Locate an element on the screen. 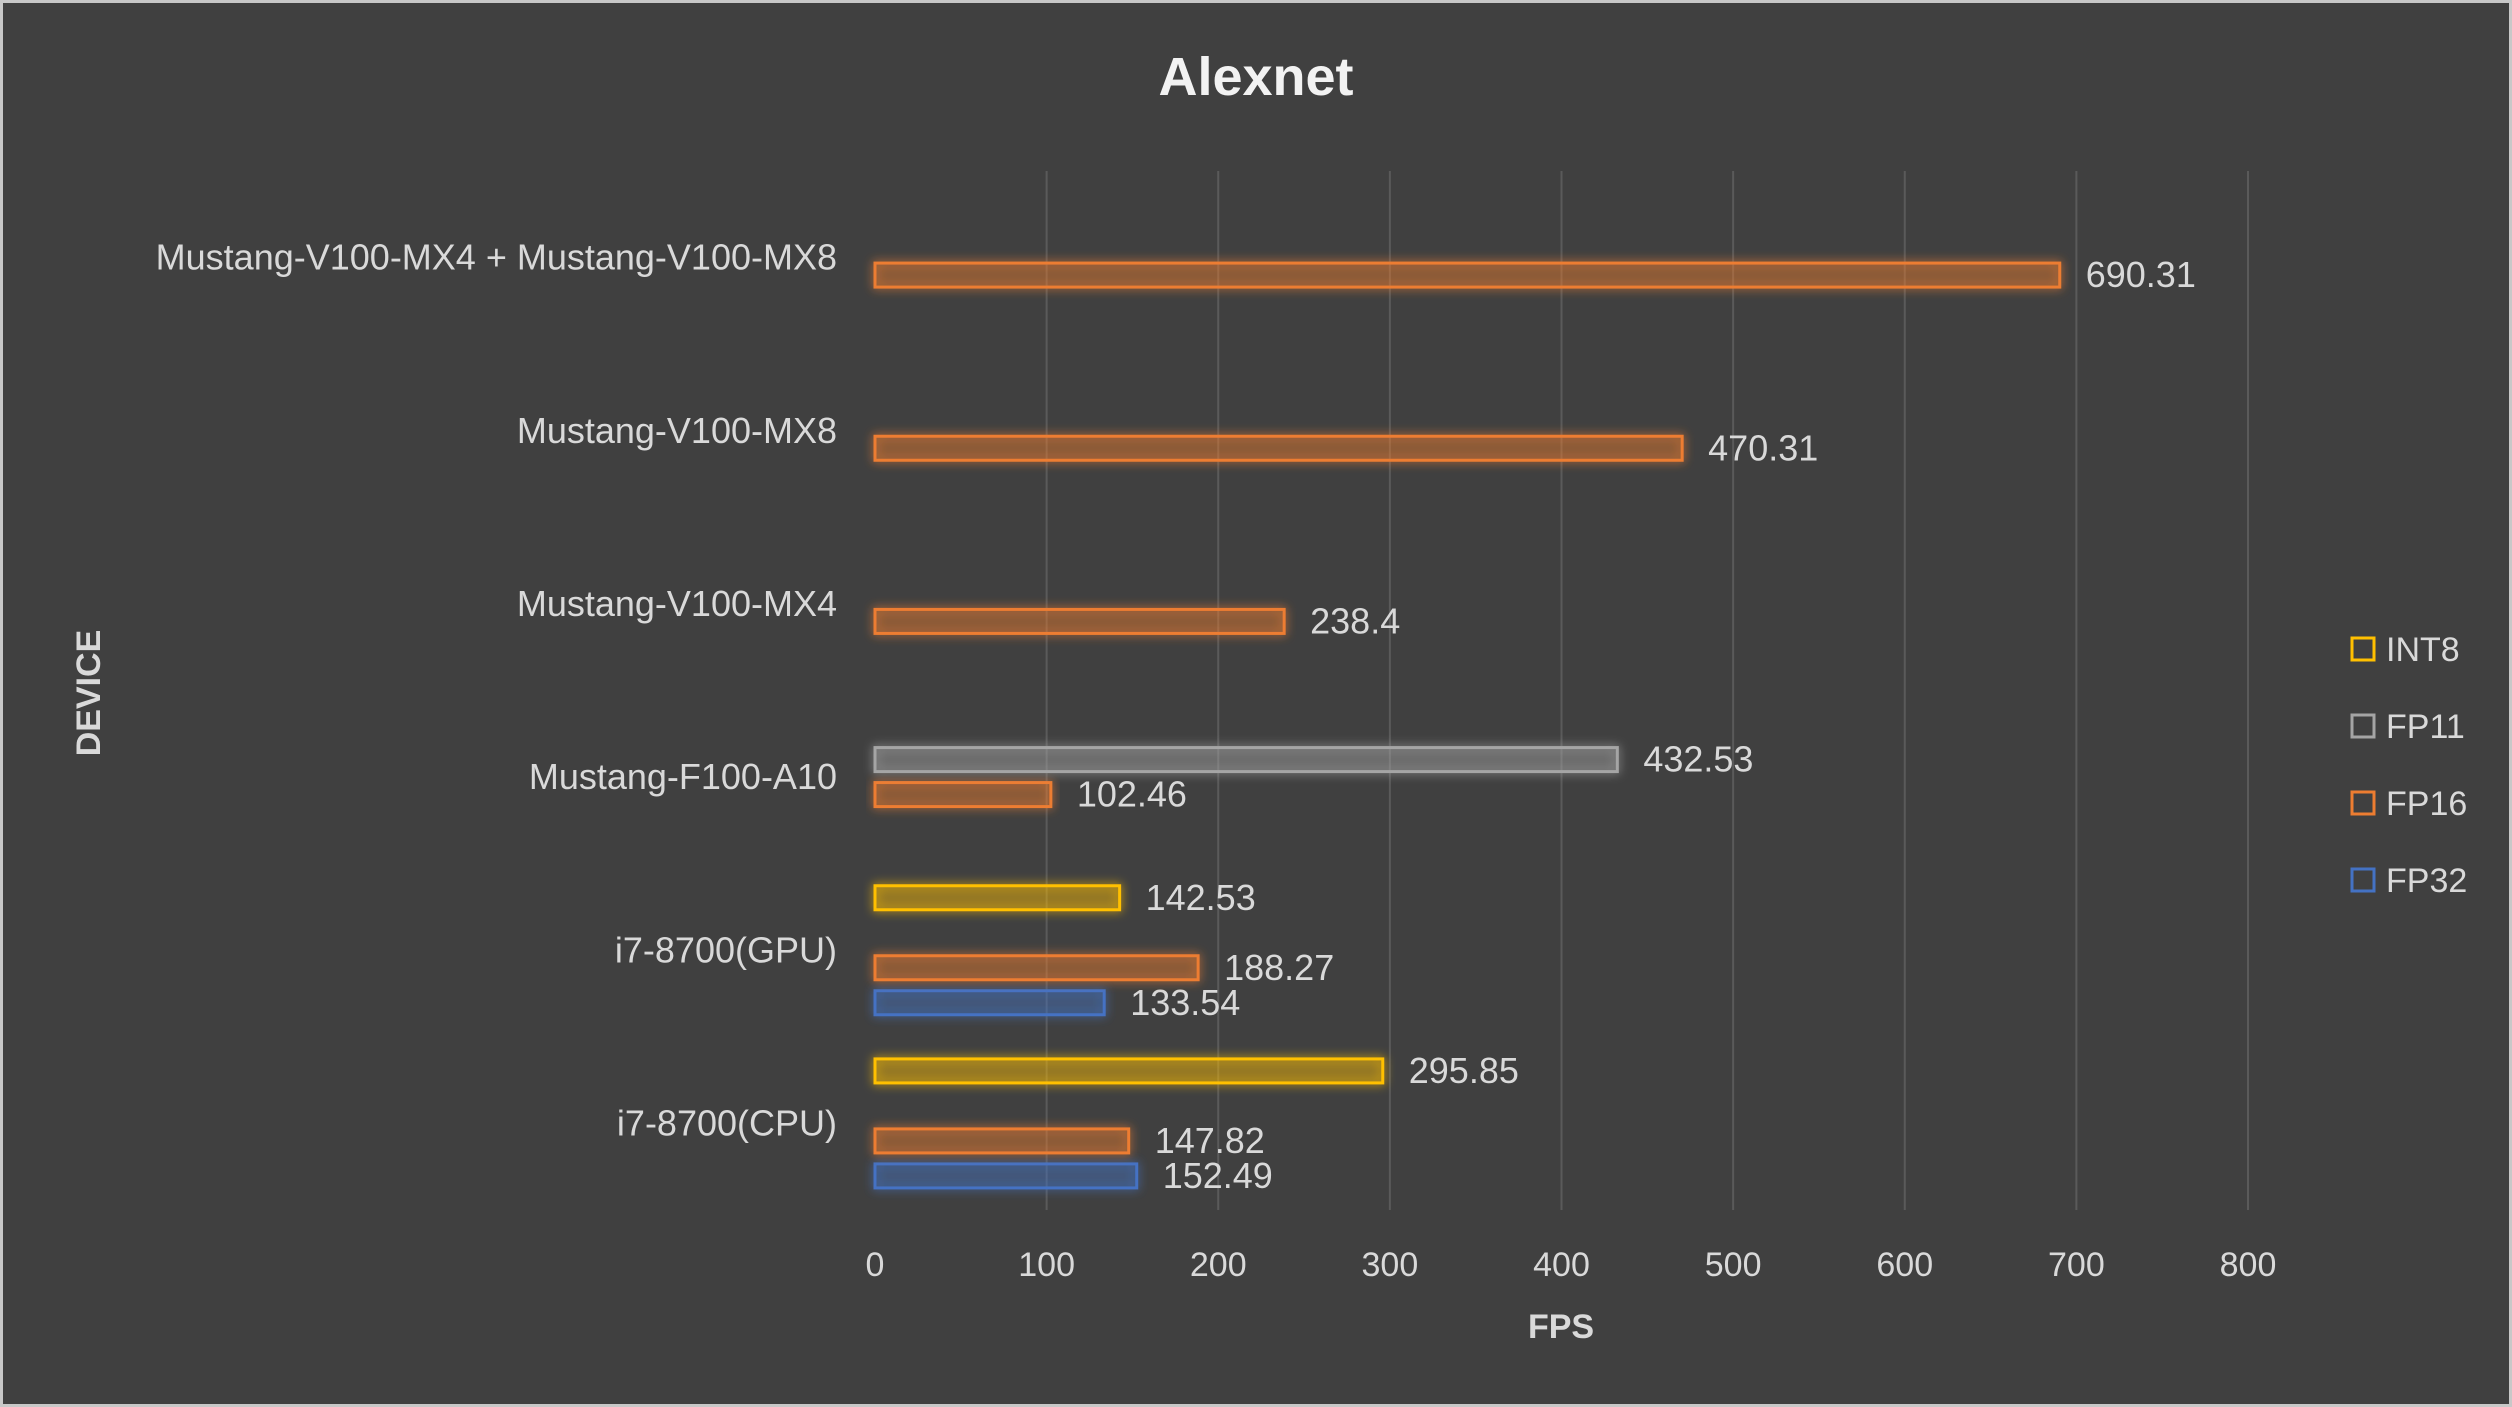 The height and width of the screenshot is (1407, 2512). category-label: i7-8700(GPU) is located at coordinates (726, 949).